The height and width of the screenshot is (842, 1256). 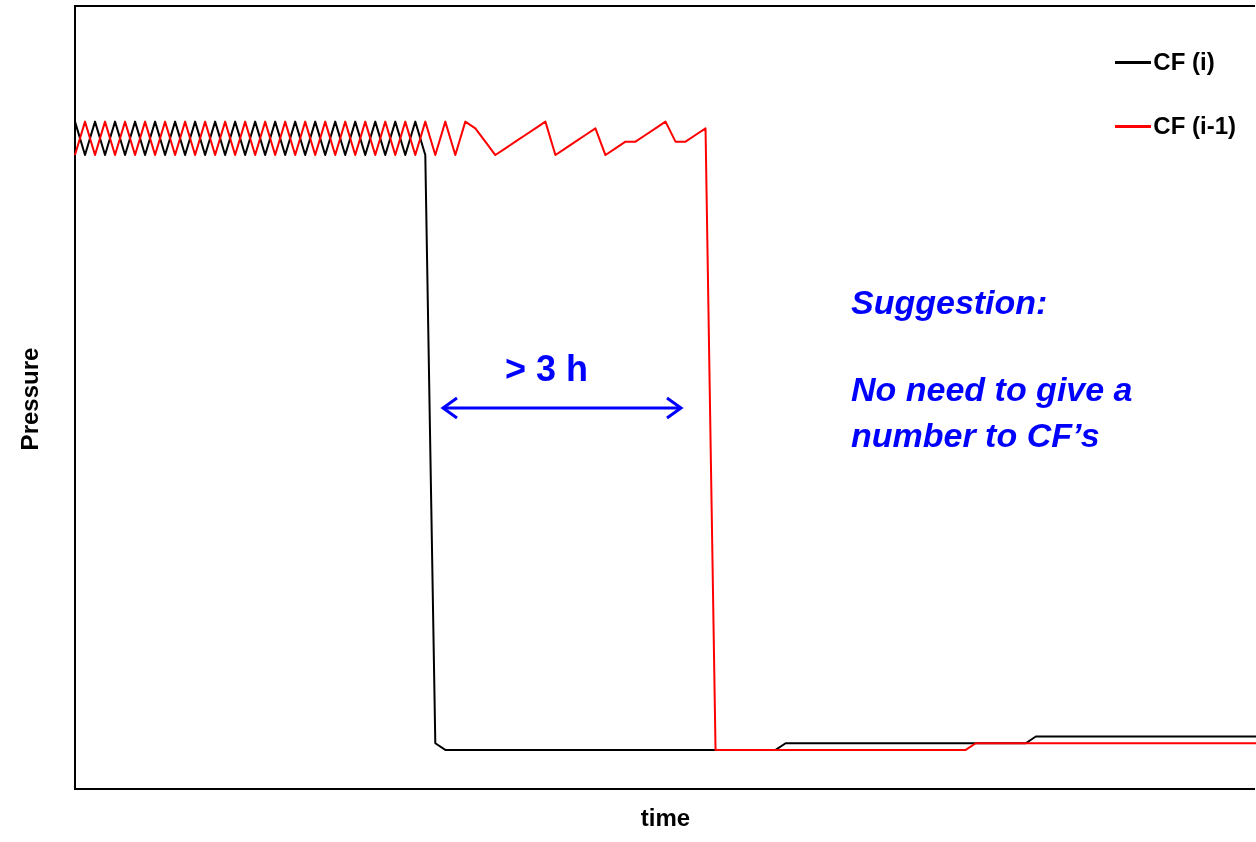 What do you see at coordinates (30, 399) in the screenshot?
I see `y-axis-title: Pressure` at bounding box center [30, 399].